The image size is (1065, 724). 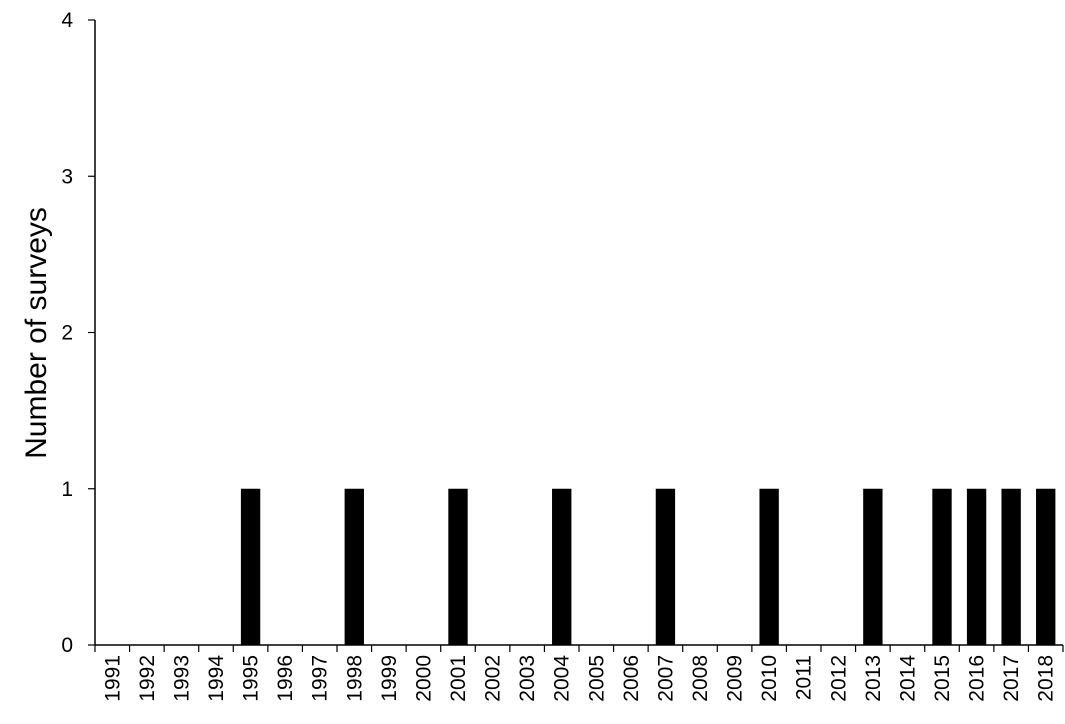 What do you see at coordinates (216, 678) in the screenshot?
I see `x-tick-label: 1994` at bounding box center [216, 678].